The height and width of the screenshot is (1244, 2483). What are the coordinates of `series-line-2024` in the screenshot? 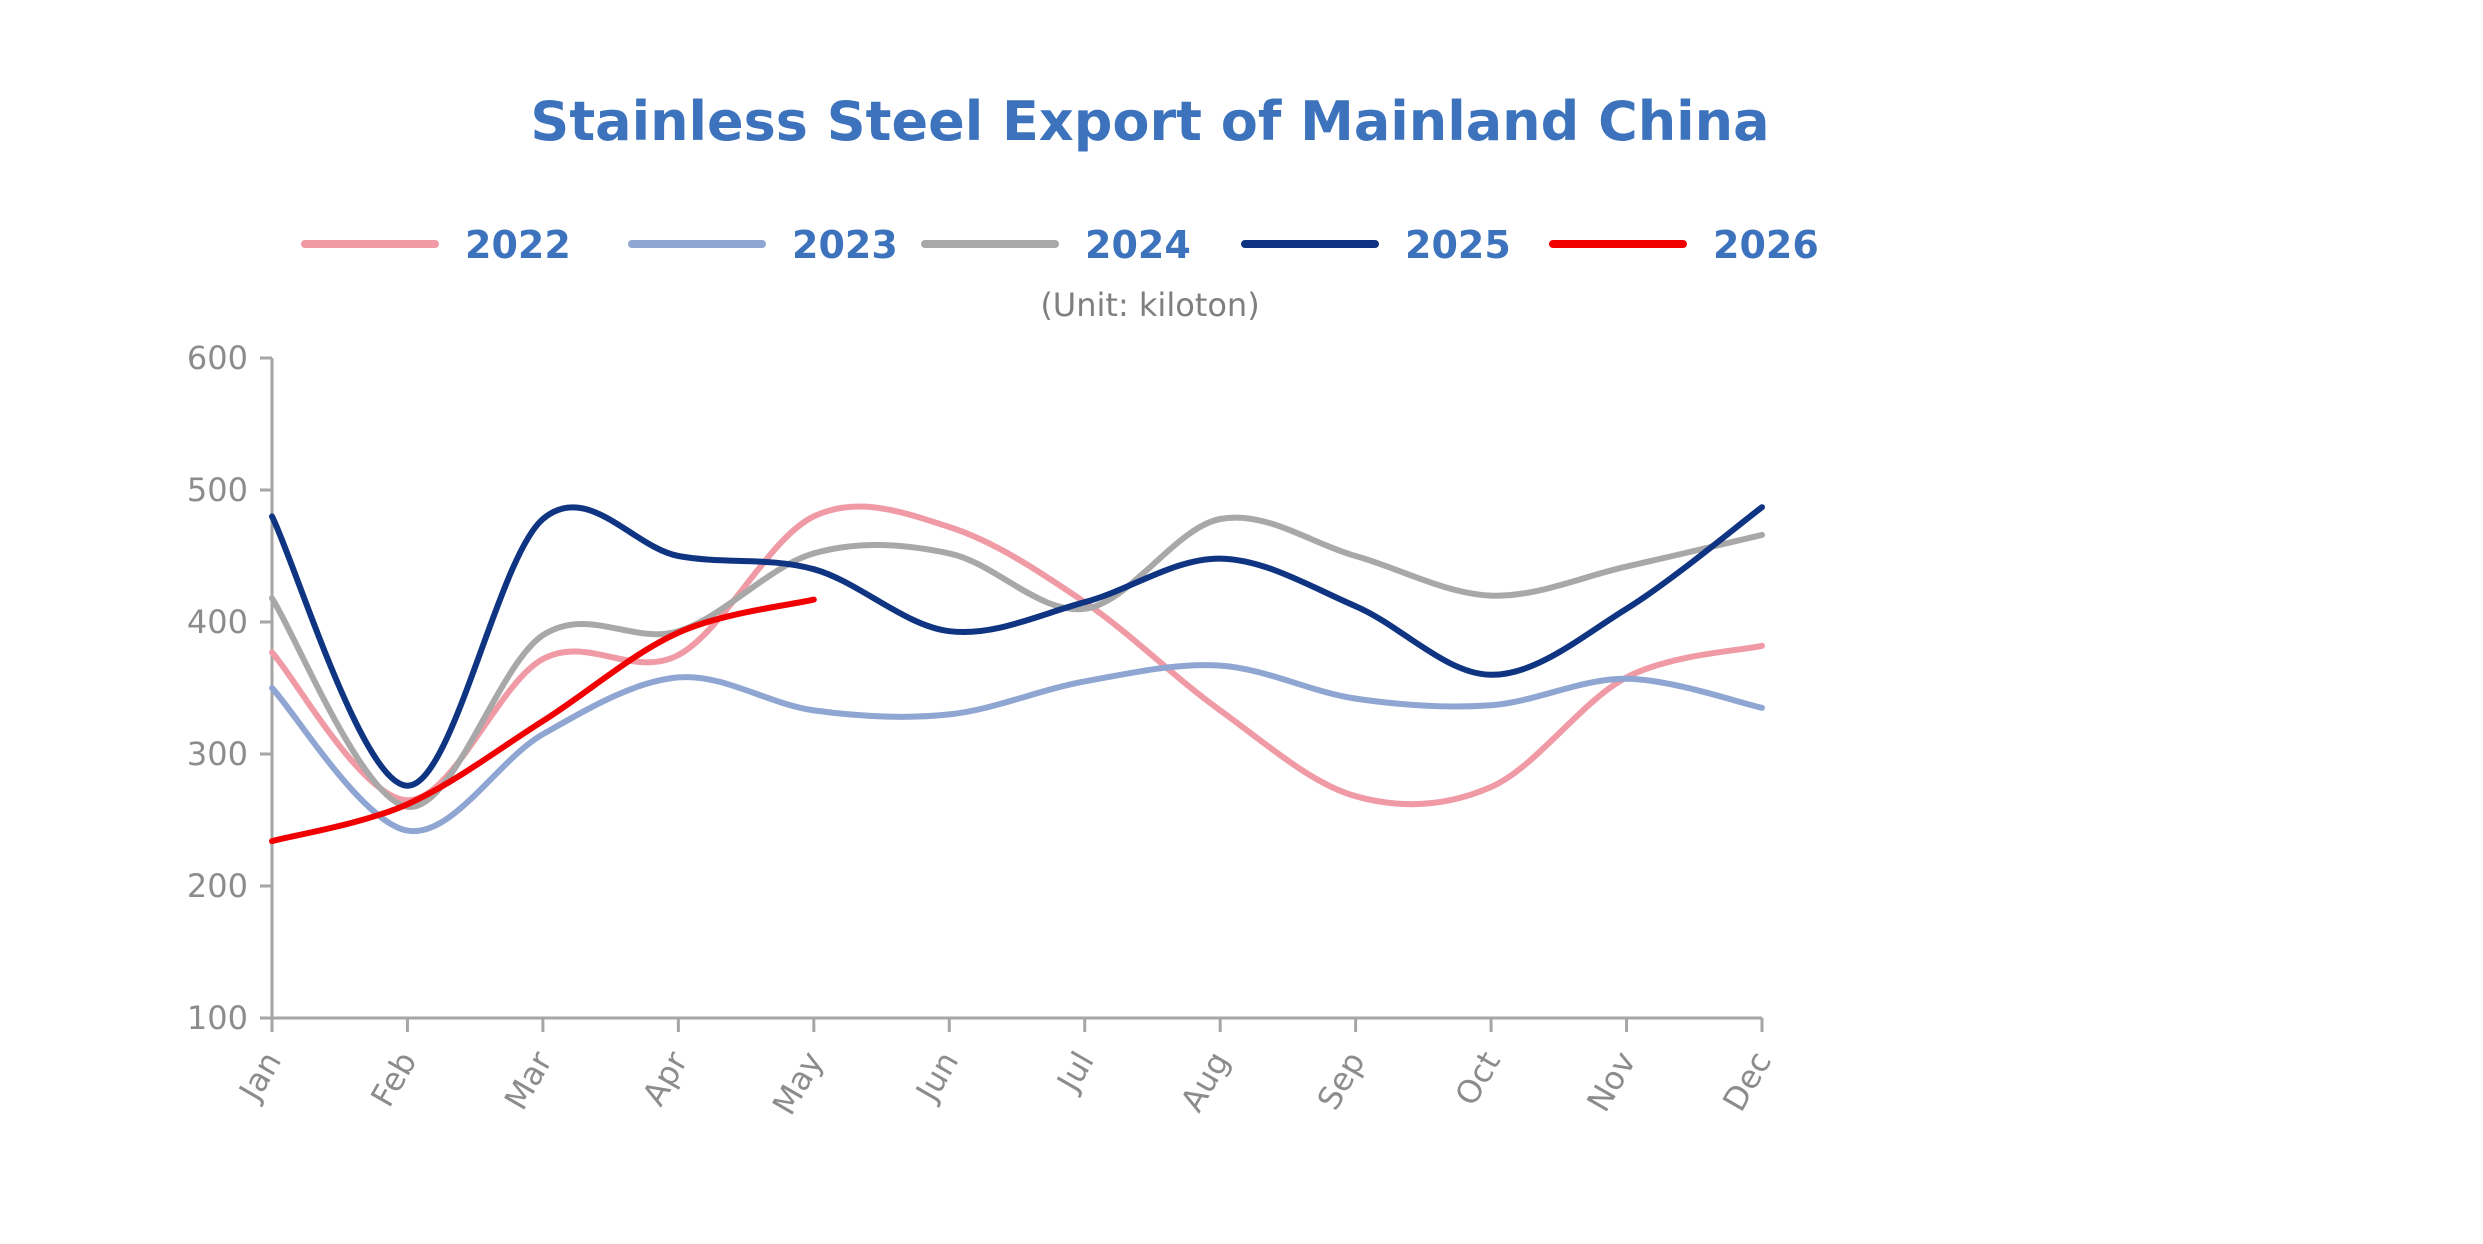 It's located at (1017, 662).